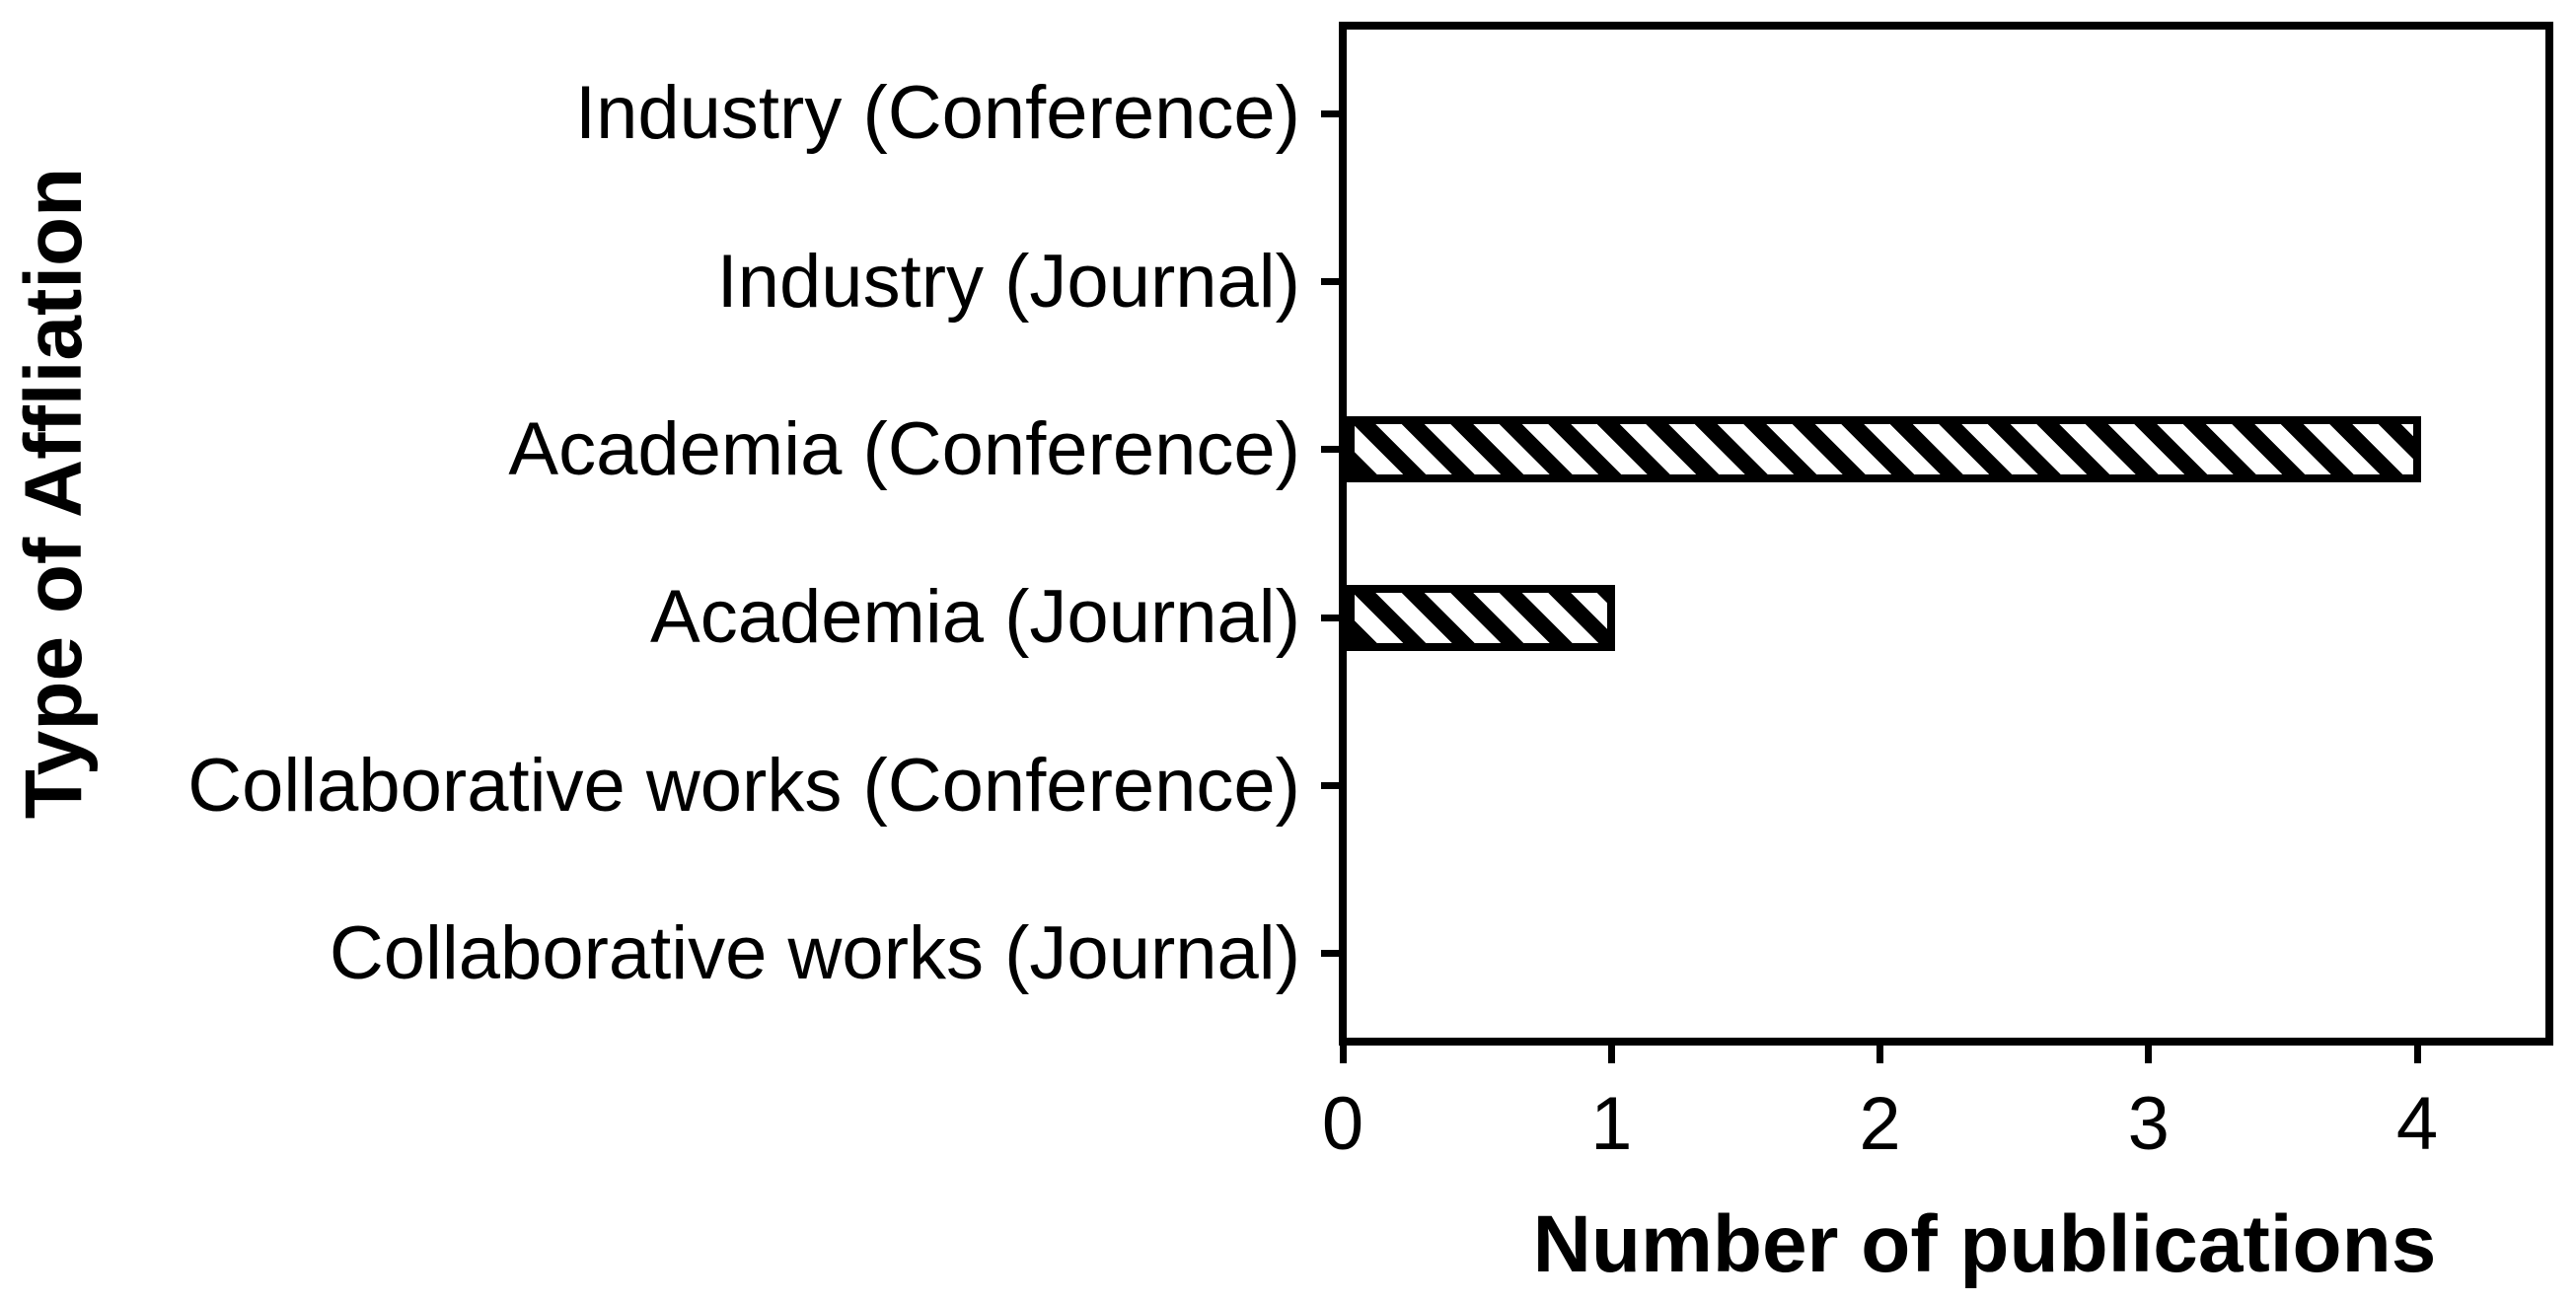 This screenshot has height=1303, width=2576. What do you see at coordinates (743, 785) in the screenshot?
I see `y-tick-label: Collaborative works (Conference)` at bounding box center [743, 785].